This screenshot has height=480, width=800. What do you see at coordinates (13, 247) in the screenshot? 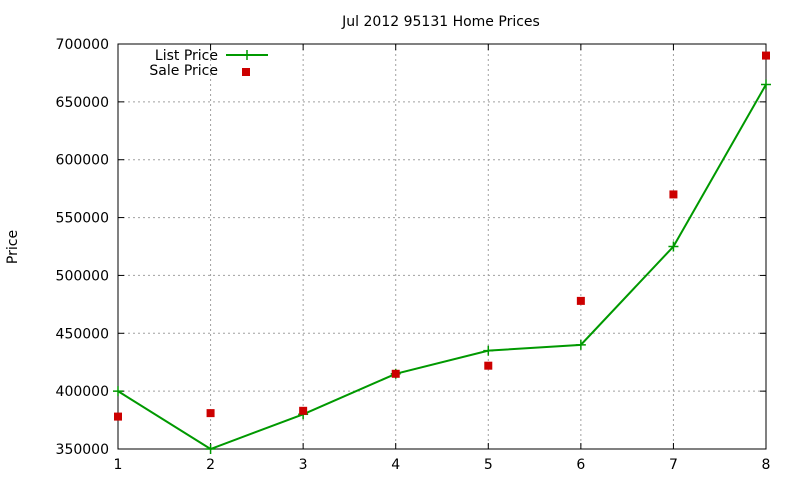
I see `y-axis-label: Price` at bounding box center [13, 247].